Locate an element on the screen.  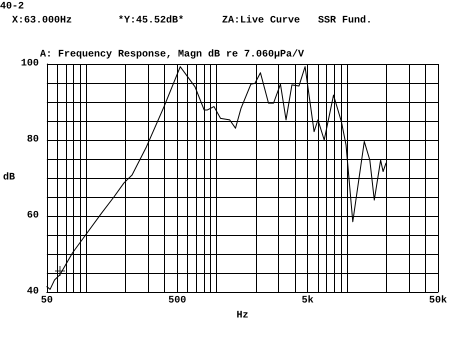
text: SSR Fund. is located at coordinates (345, 20).